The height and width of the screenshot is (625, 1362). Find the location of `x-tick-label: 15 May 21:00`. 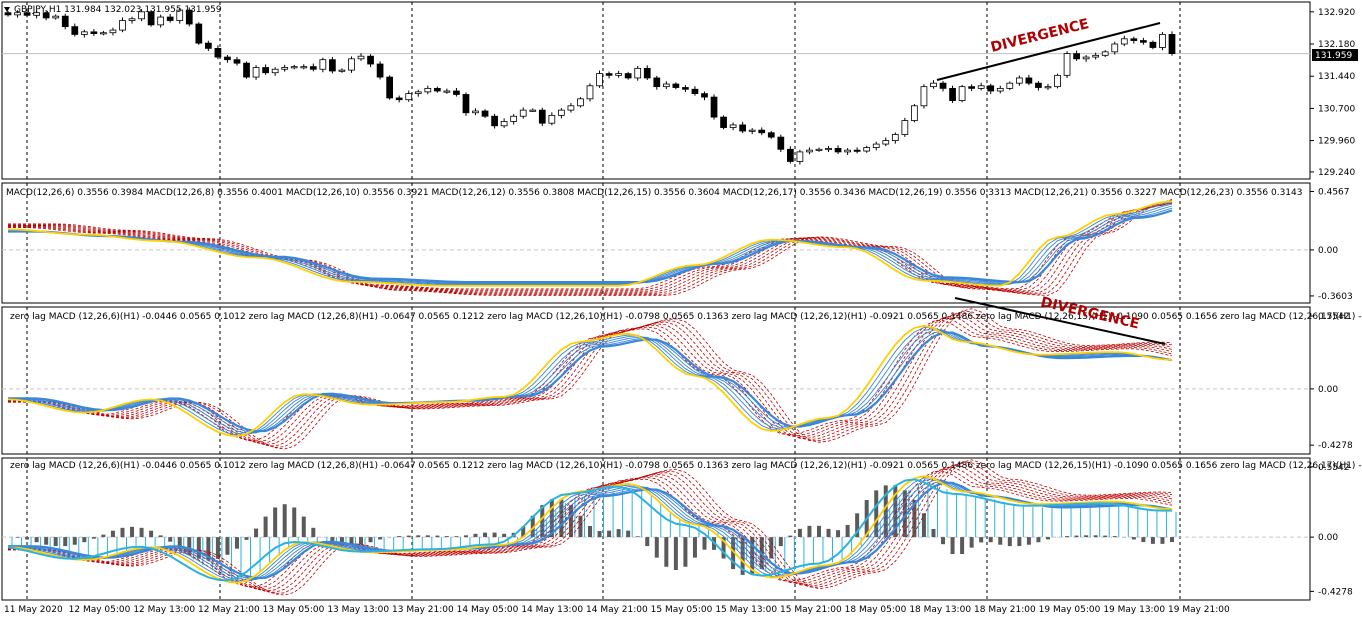

x-tick-label: 15 May 21:00 is located at coordinates (811, 610).